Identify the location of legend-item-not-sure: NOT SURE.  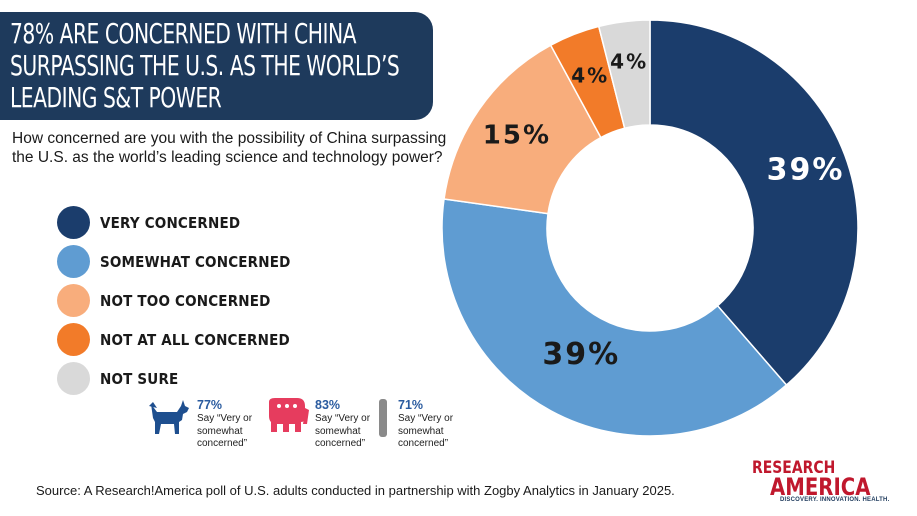
(184, 378).